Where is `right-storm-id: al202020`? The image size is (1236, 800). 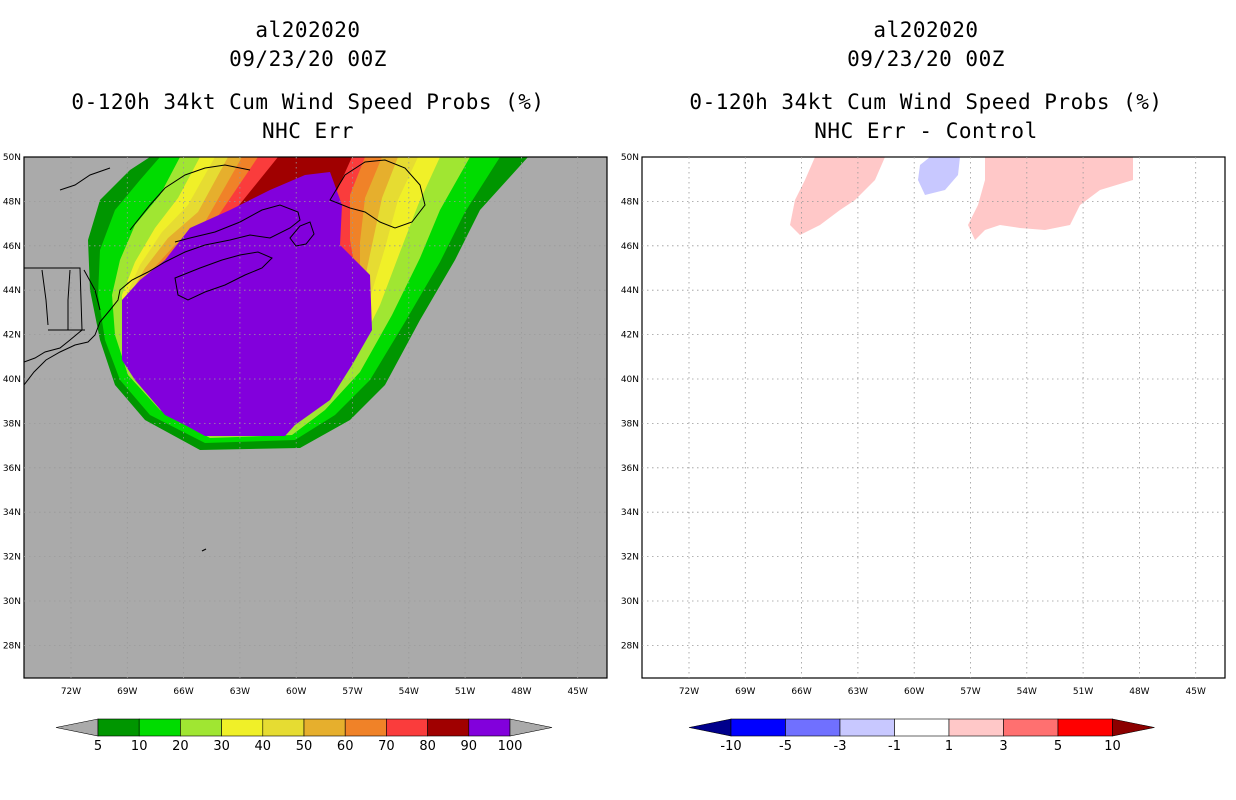
right-storm-id: al202020 is located at coordinates (926, 30).